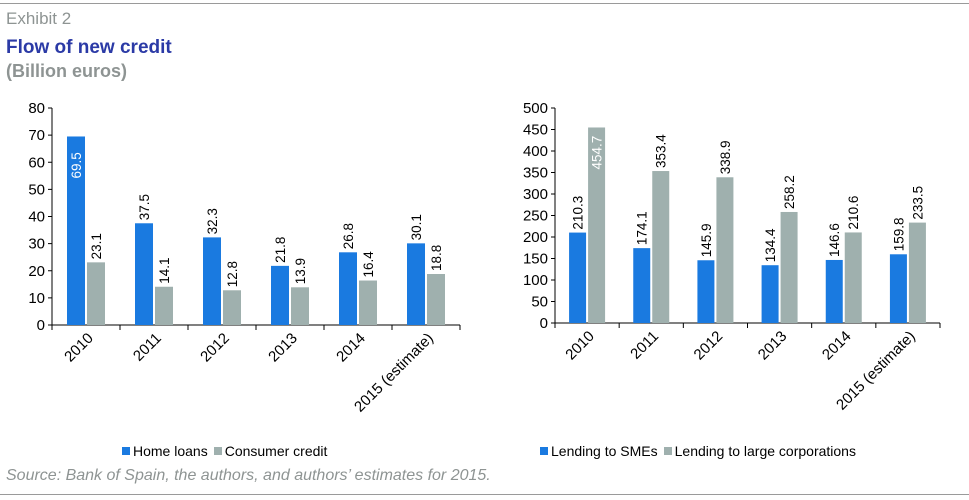  I want to click on data-label: 13.9, so click(300, 271).